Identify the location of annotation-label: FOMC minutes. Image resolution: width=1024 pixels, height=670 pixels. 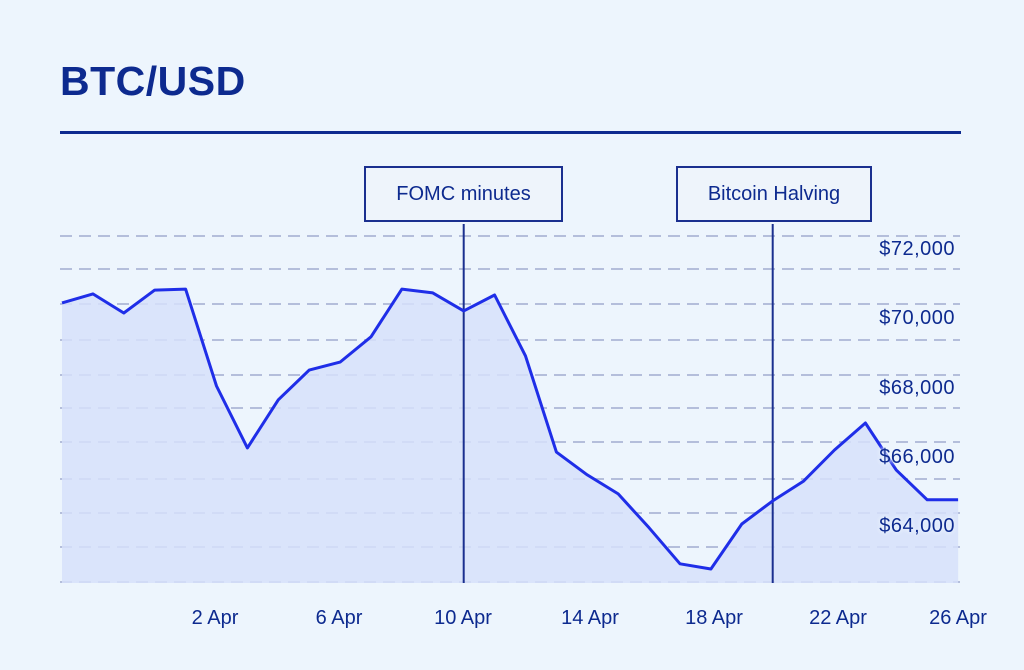
(463, 193).